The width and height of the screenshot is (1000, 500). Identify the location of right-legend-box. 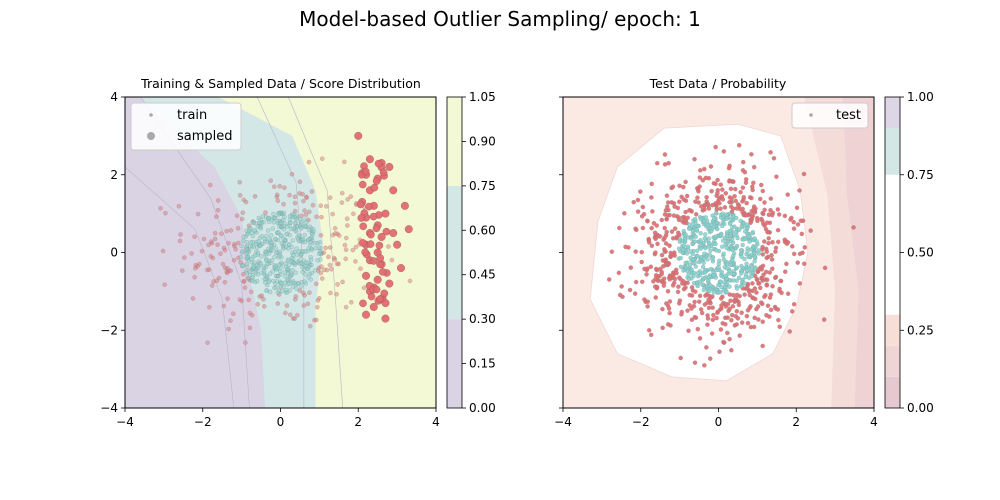
(830, 115).